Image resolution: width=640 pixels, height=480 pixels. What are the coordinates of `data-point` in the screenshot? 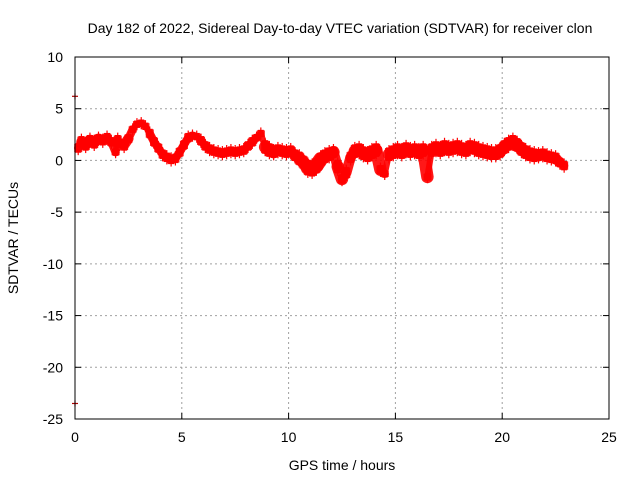 It's located at (564, 165).